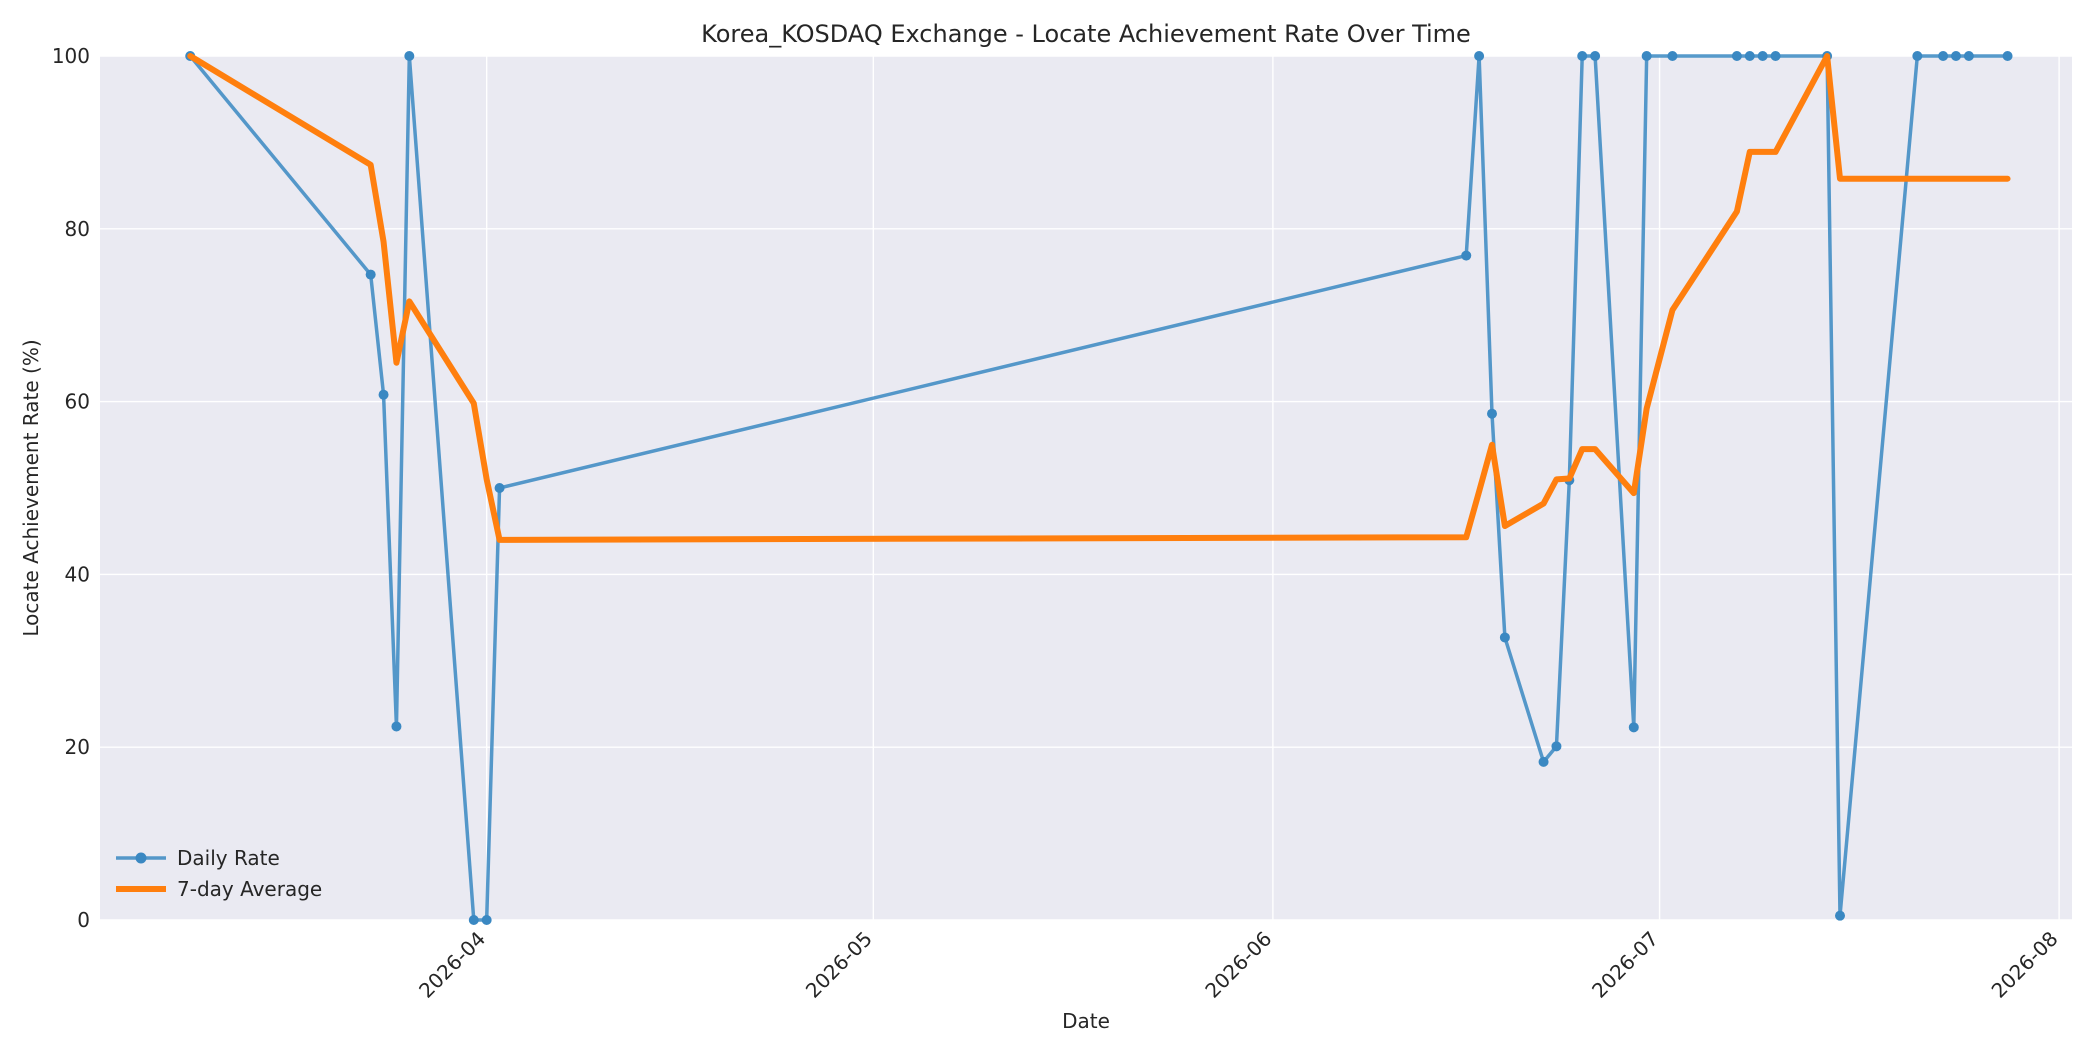 This screenshot has width=2100, height=1050. Describe the element at coordinates (141, 858) in the screenshot. I see `legend-marker-daily-rate` at that location.